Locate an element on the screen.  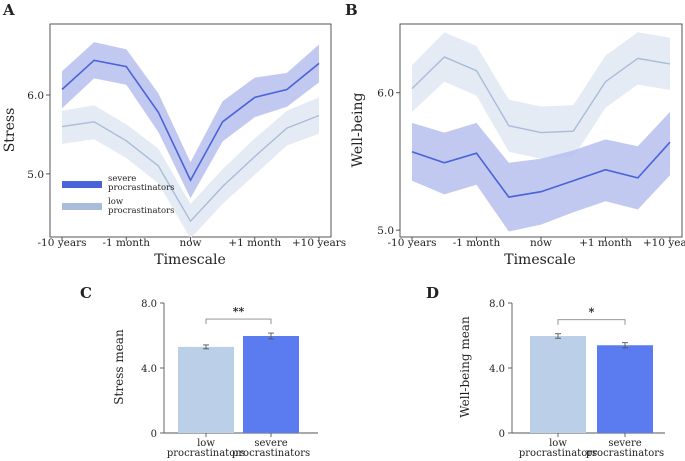
panel-d-xtick-label: severe is located at coordinates (624, 443).